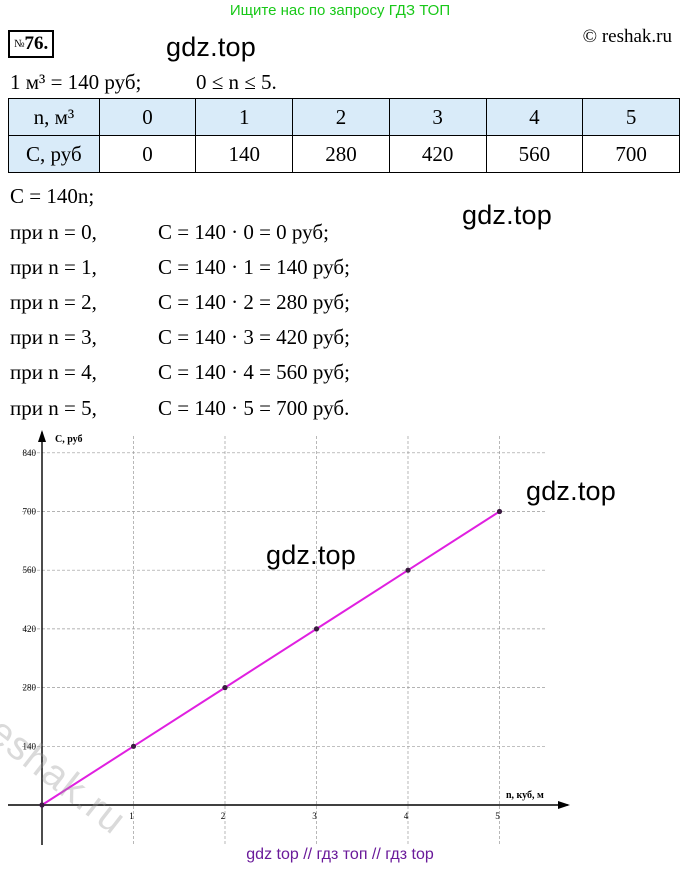 The height and width of the screenshot is (871, 680). I want to click on case-line: при n = 3, C = 140 · 3 = 420 руб;, so click(180, 337).